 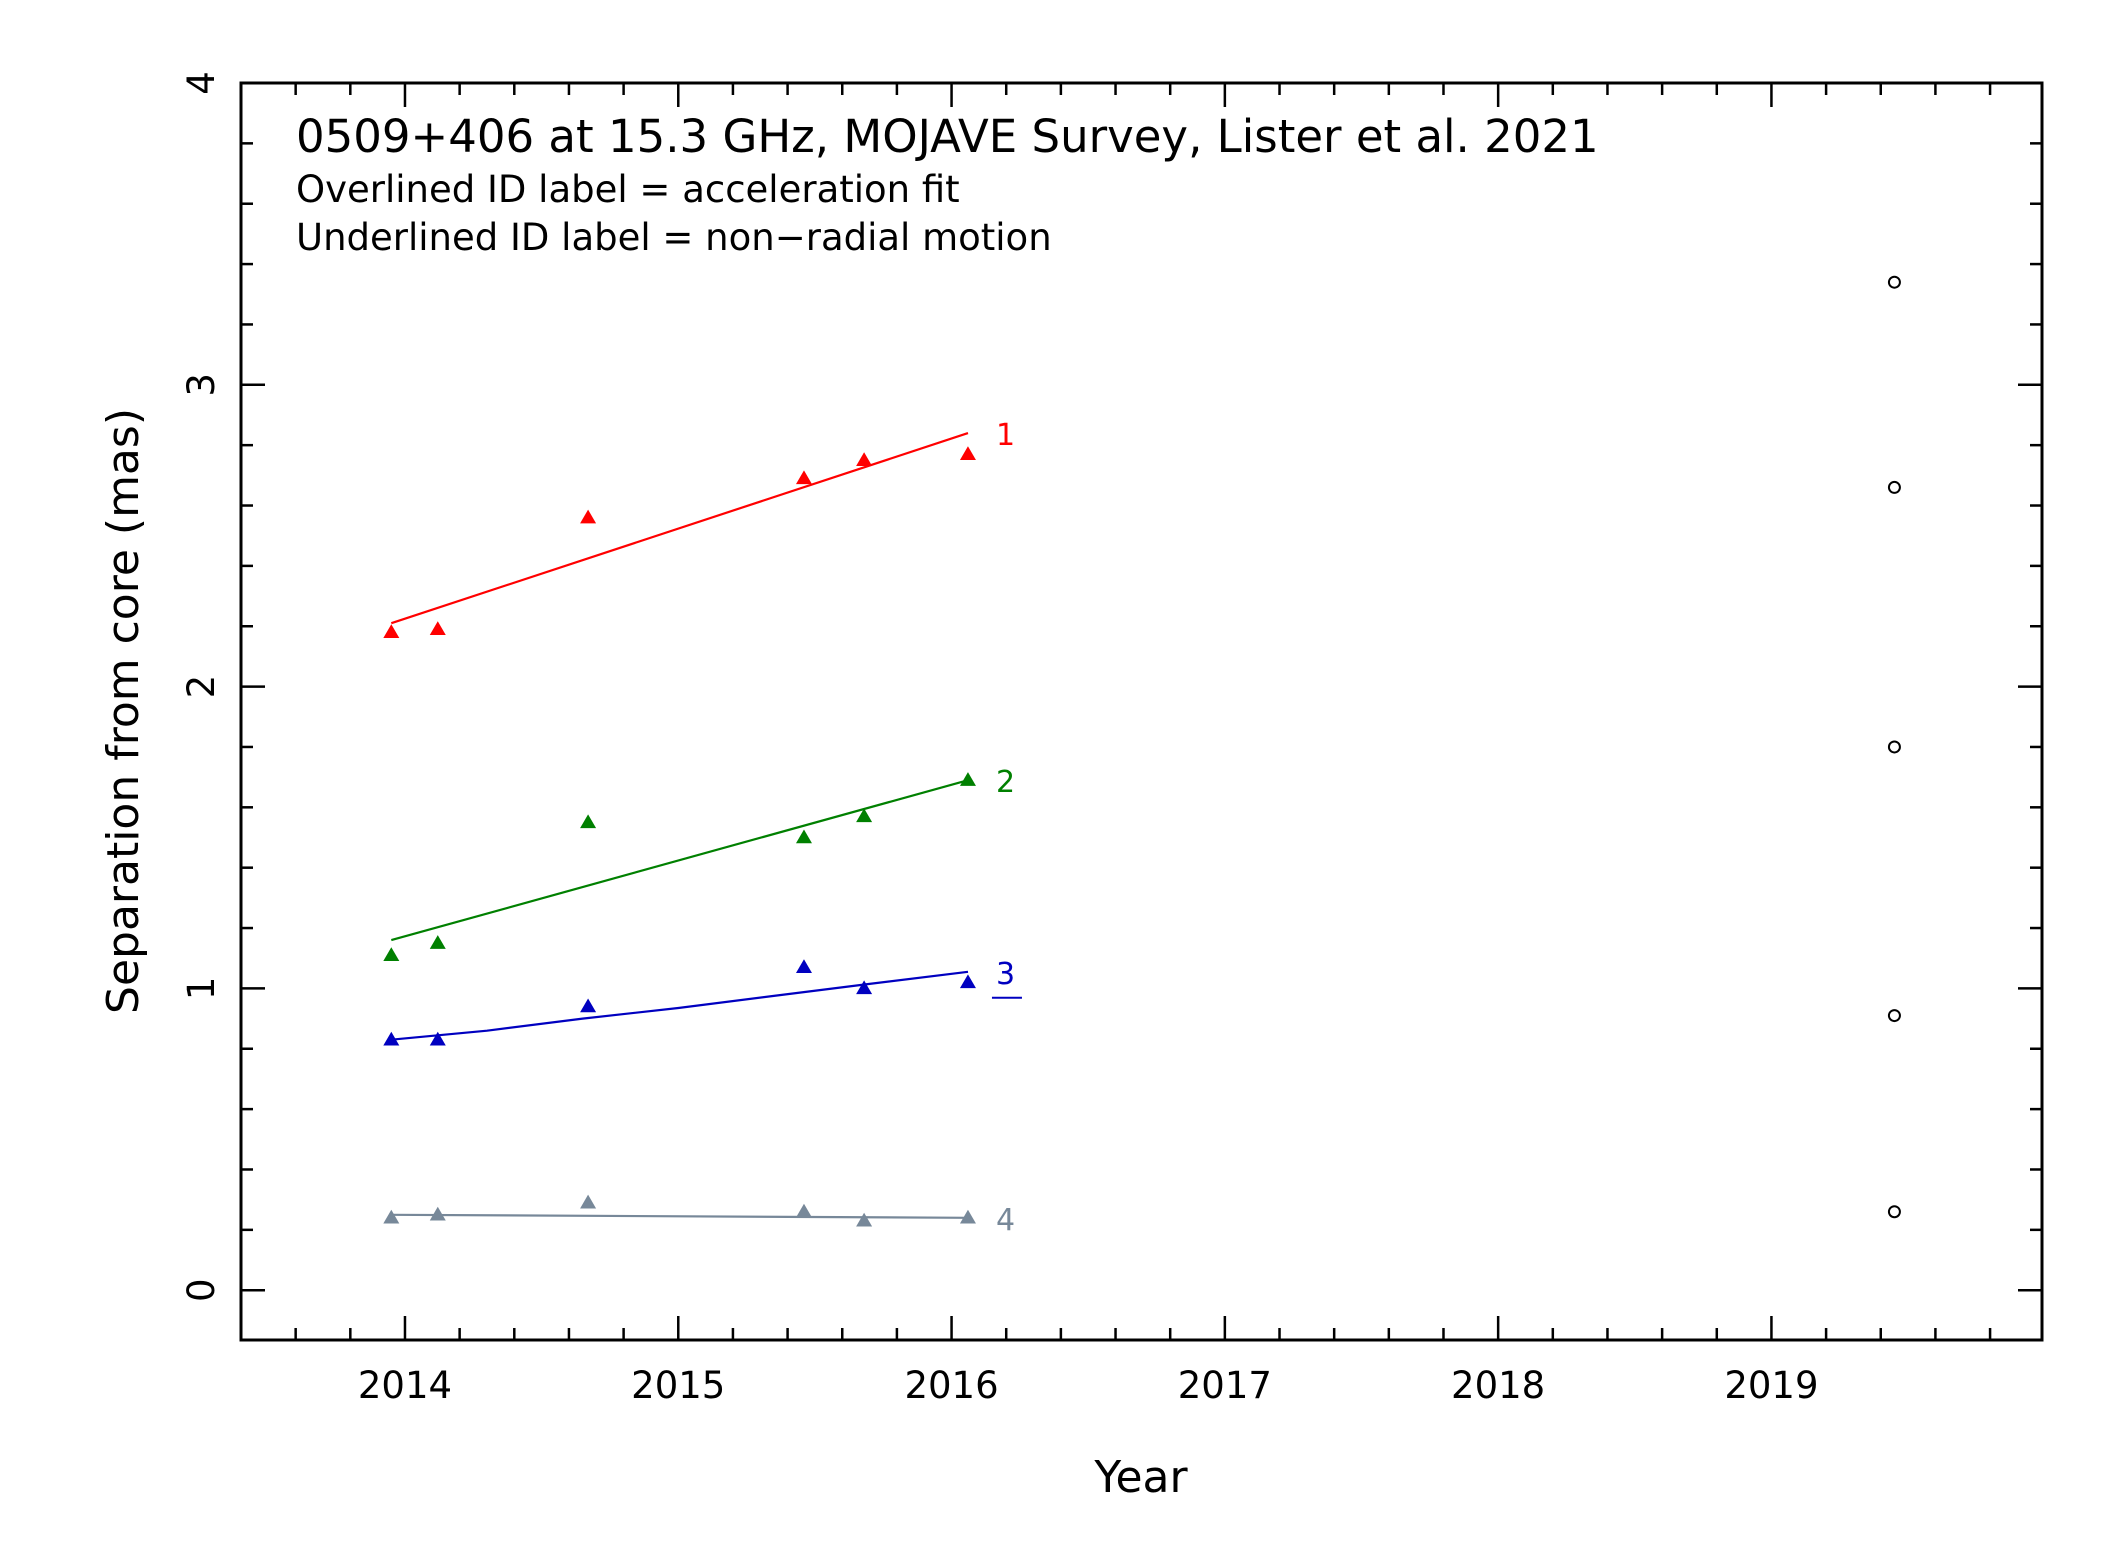 I want to click on x-tick-label: 2015, so click(x=678, y=1385).